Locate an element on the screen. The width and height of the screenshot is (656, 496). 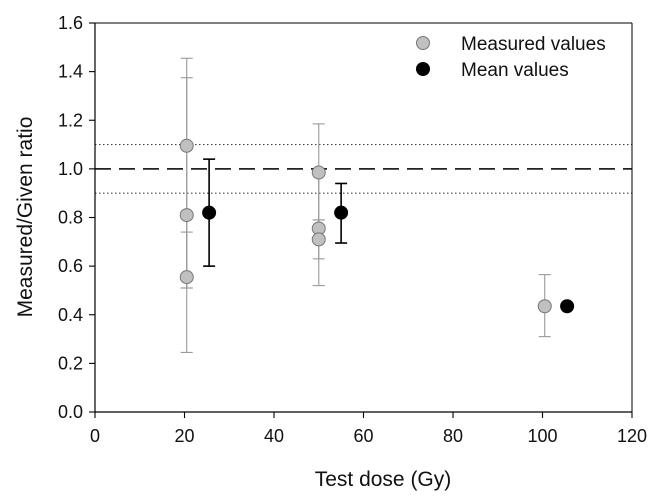
legend-marker-measured-values is located at coordinates (423, 43).